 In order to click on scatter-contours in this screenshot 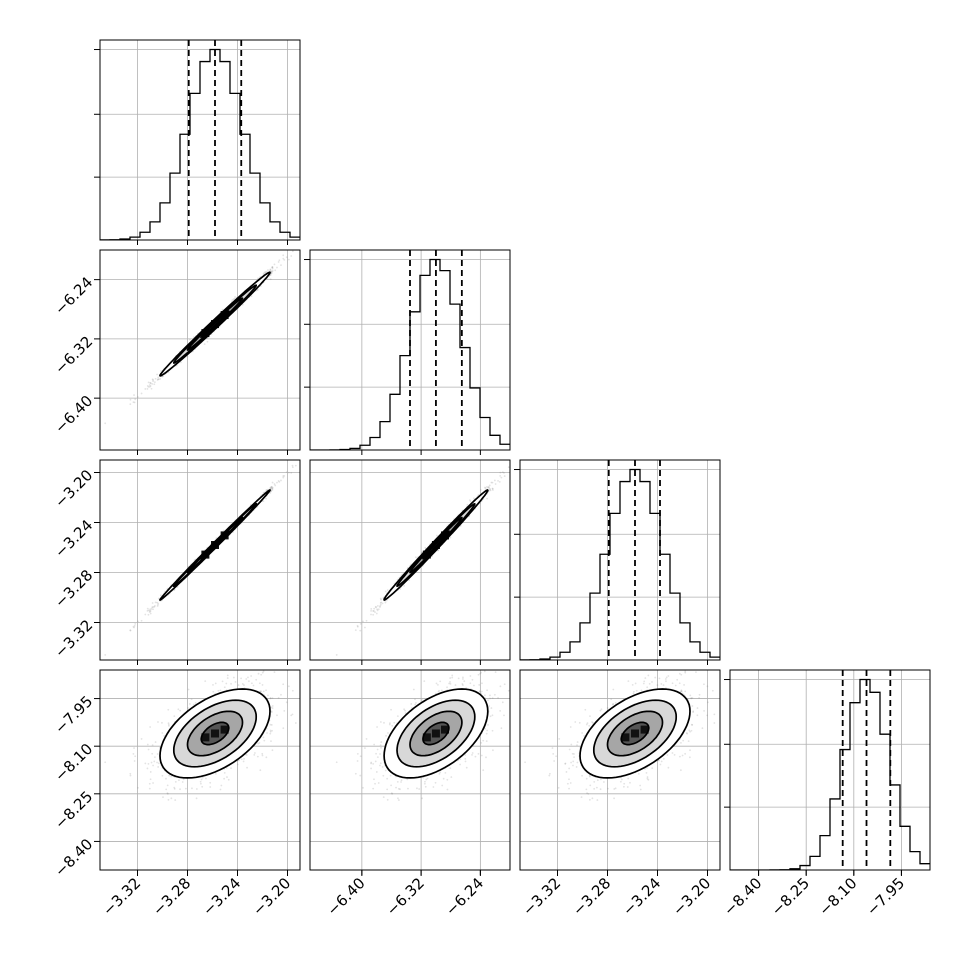, I will do `click(428, 554)`.